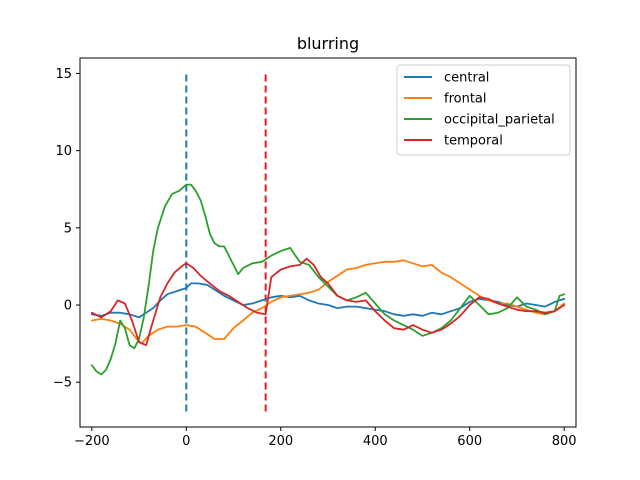  I want to click on legend: central frontal occipital_parietal temporal, so click(483, 110).